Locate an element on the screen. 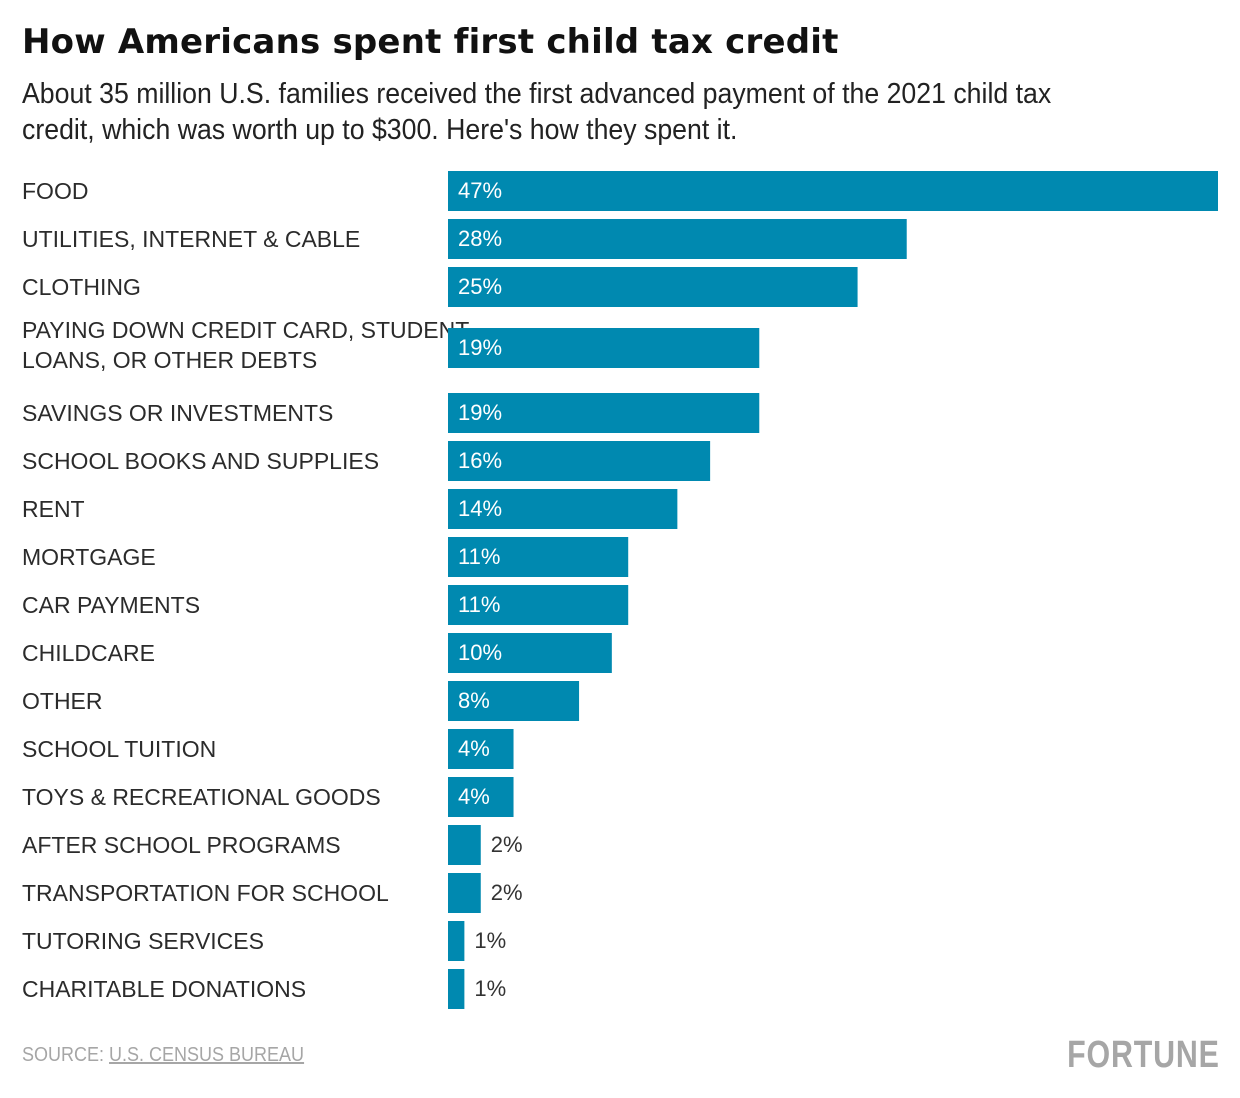  category-label: SCHOOL TUITION is located at coordinates (119, 749).